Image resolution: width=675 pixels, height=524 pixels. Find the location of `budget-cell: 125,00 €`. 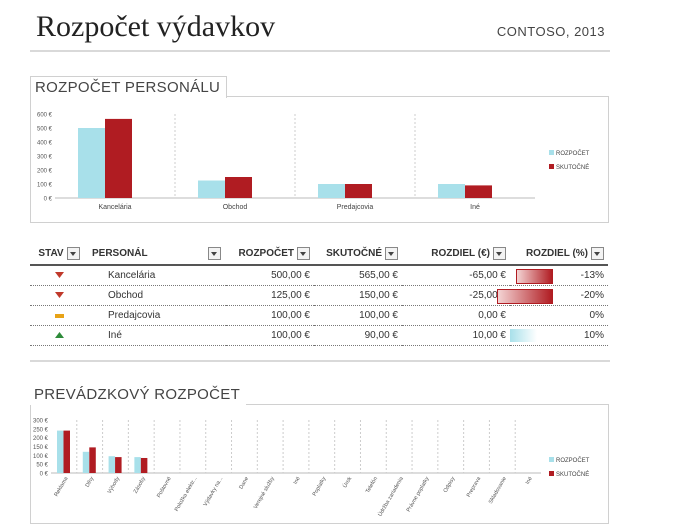

budget-cell: 125,00 € is located at coordinates (270, 295).